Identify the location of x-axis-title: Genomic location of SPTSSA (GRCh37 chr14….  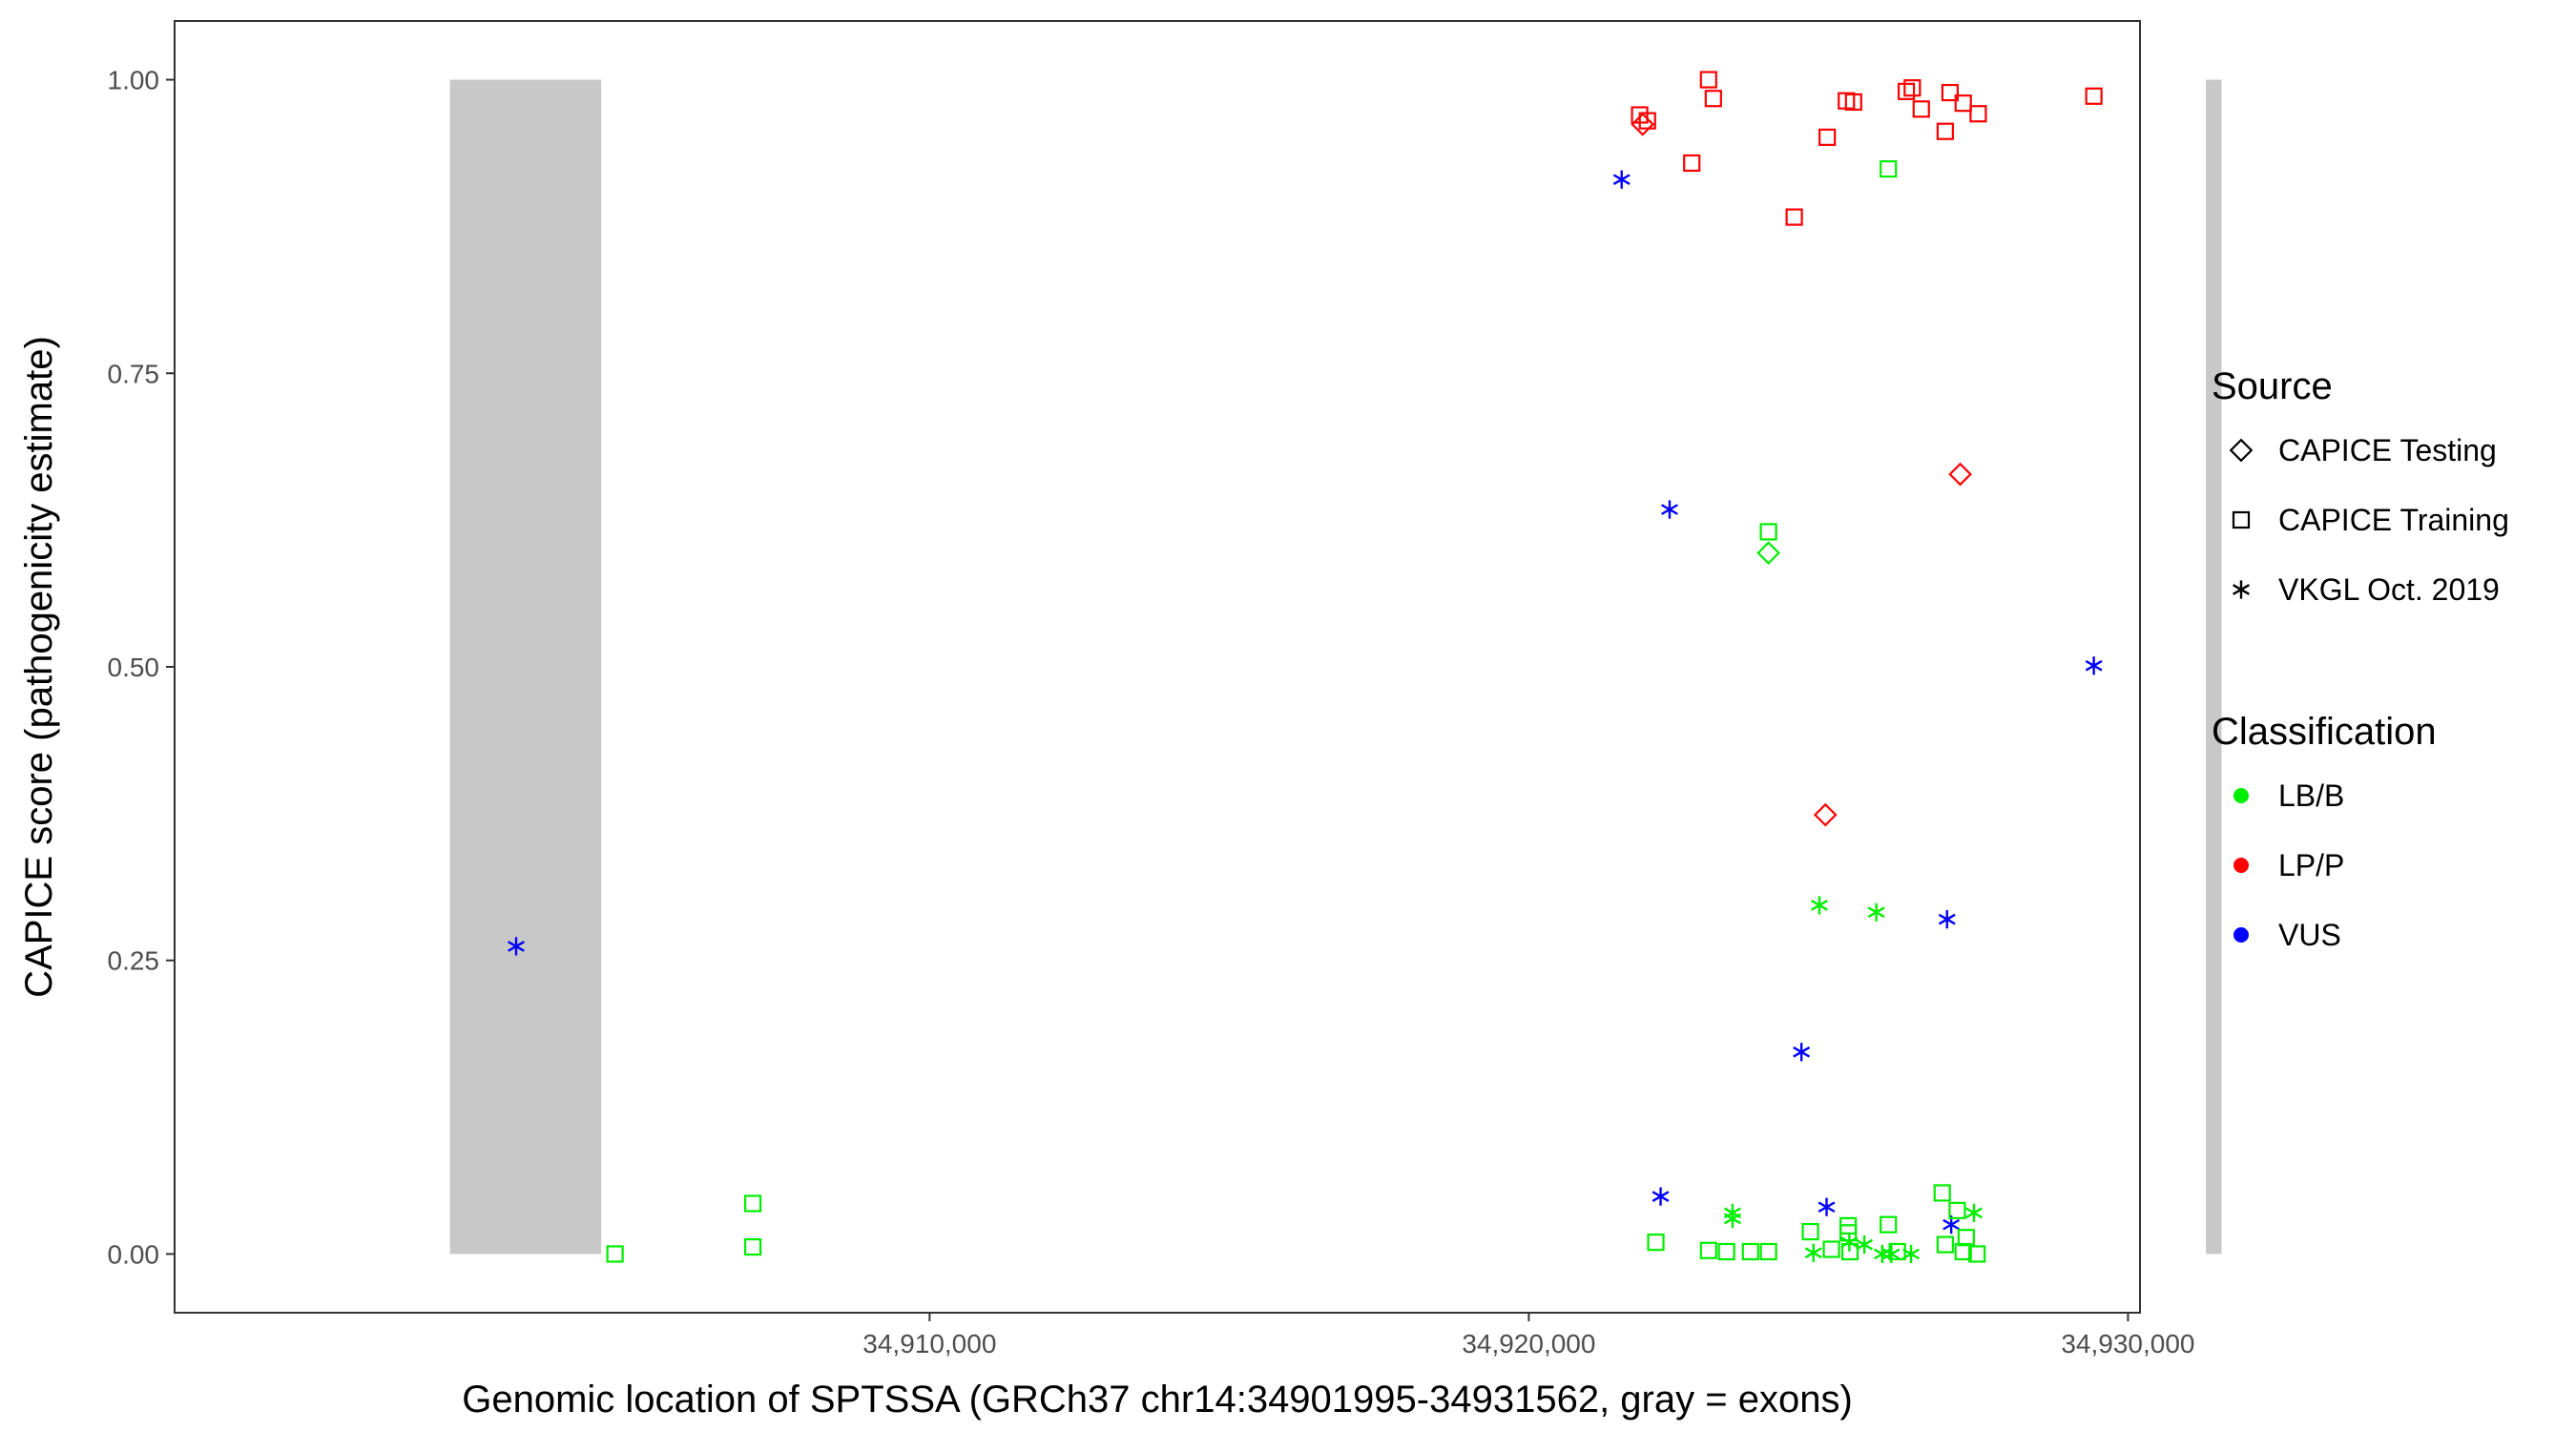
(1157, 1400).